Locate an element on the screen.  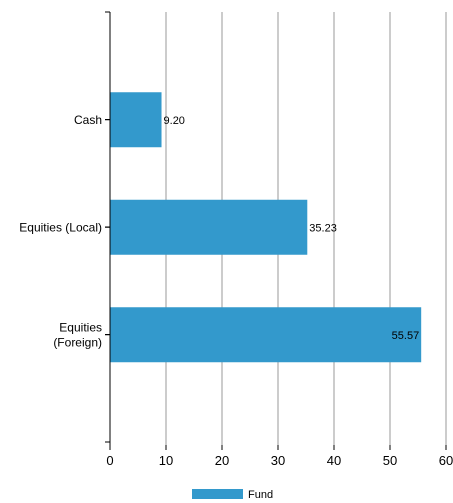
category-label: Cash is located at coordinates (88, 120).